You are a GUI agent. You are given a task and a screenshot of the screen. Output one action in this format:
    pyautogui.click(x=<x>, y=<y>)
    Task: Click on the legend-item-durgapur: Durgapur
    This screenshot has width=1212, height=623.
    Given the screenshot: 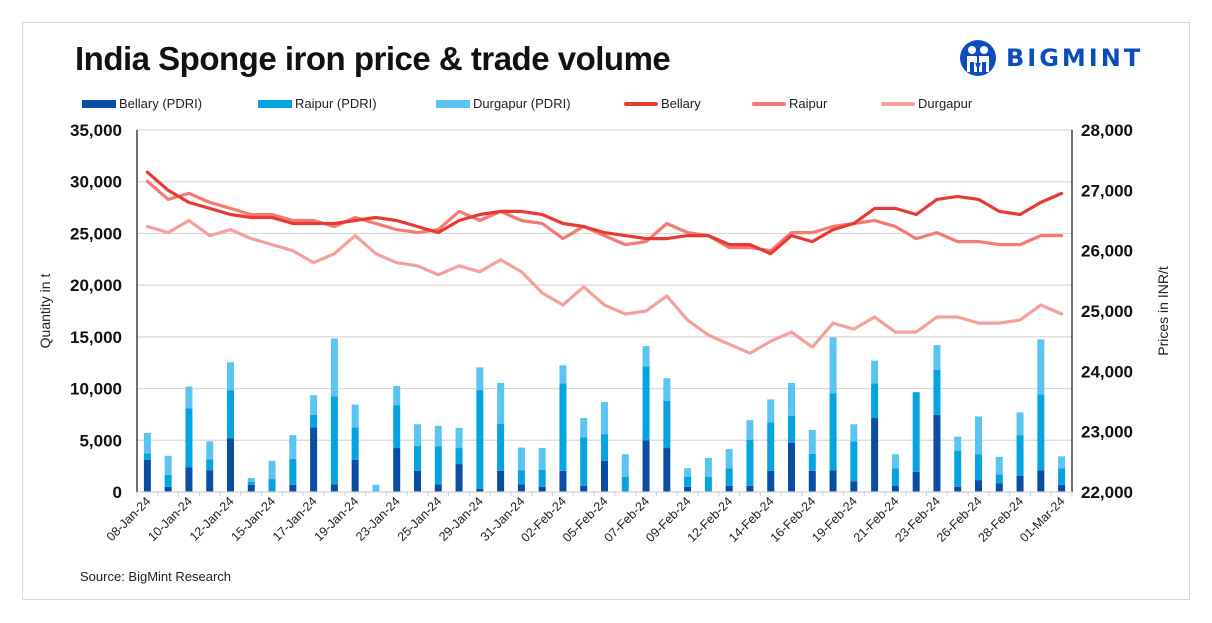 What is the action you would take?
    pyautogui.click(x=926, y=103)
    